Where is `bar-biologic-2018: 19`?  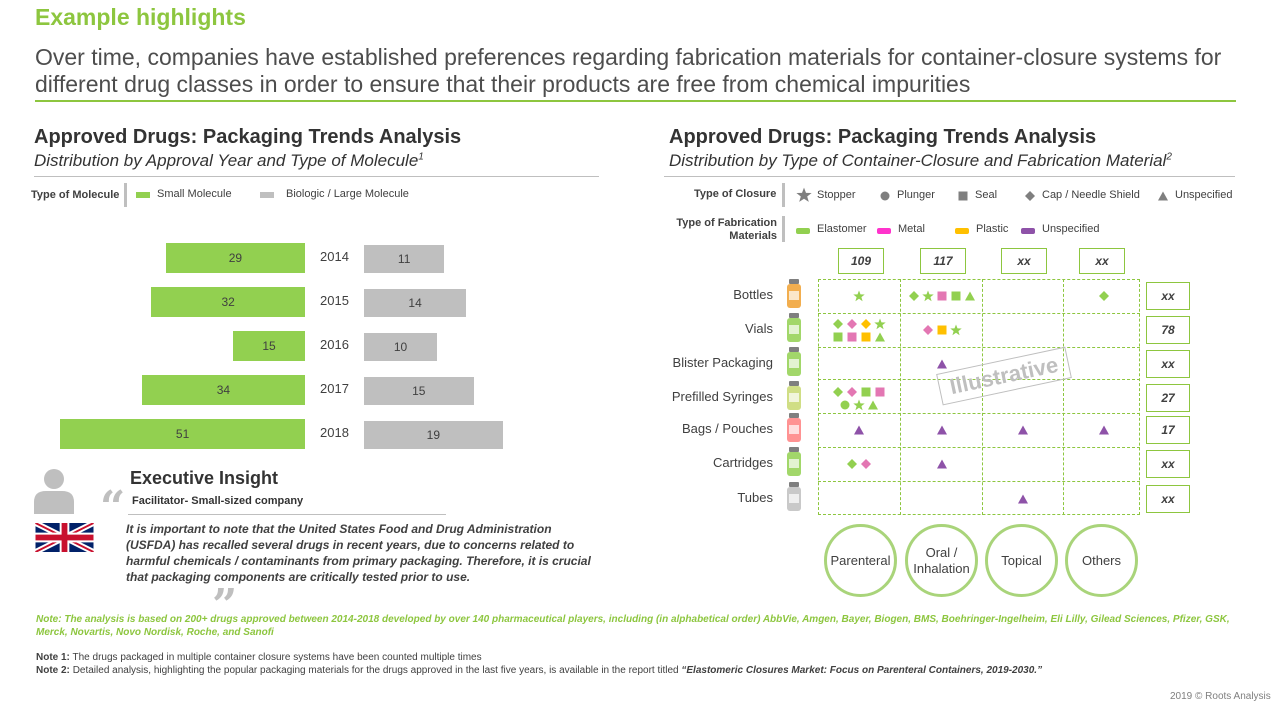
bar-biologic-2018: 19 is located at coordinates (433, 435).